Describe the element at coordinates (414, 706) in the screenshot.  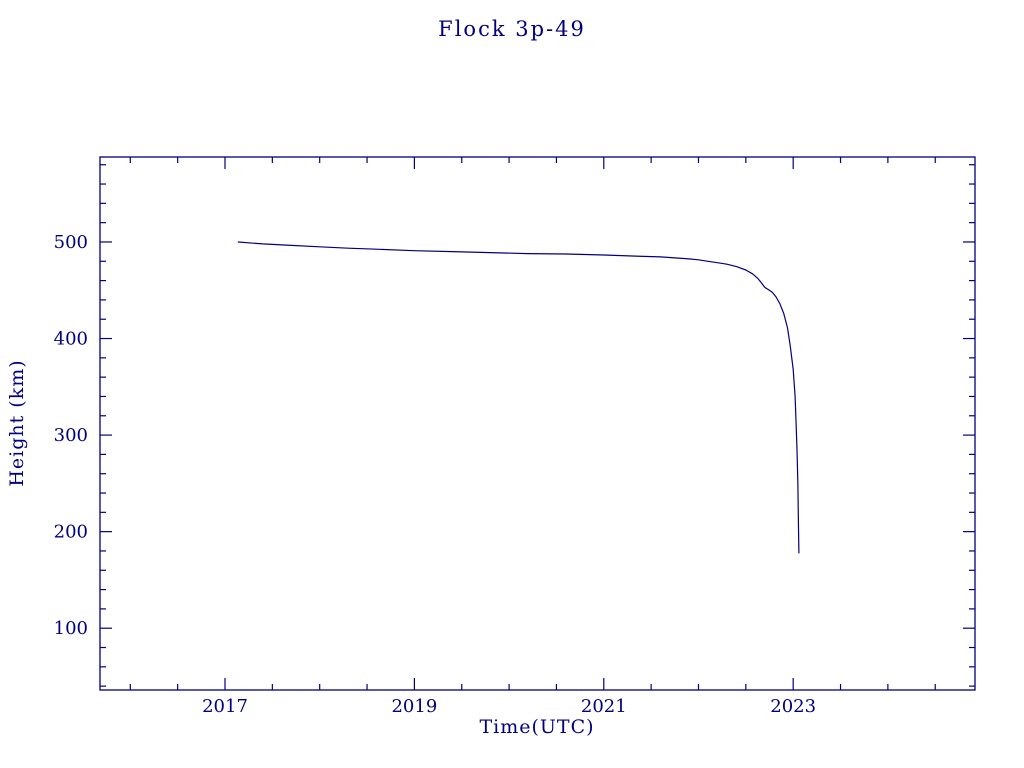
I see `x-axis-tick-label: 2019` at that location.